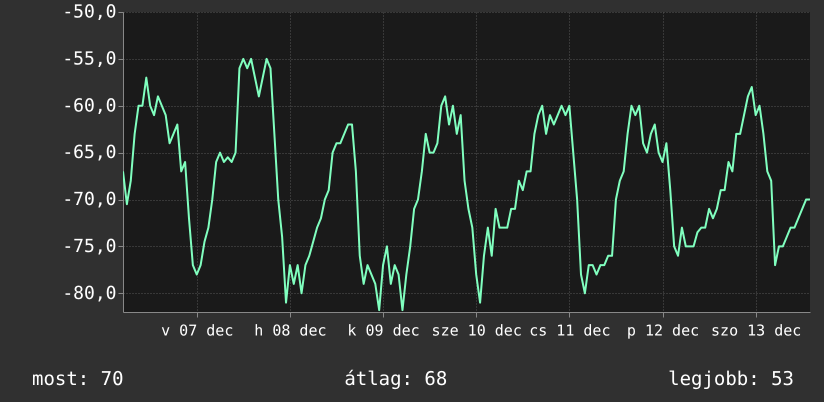  What do you see at coordinates (89, 199) in the screenshot?
I see `y-tick-label: -70,0` at bounding box center [89, 199].